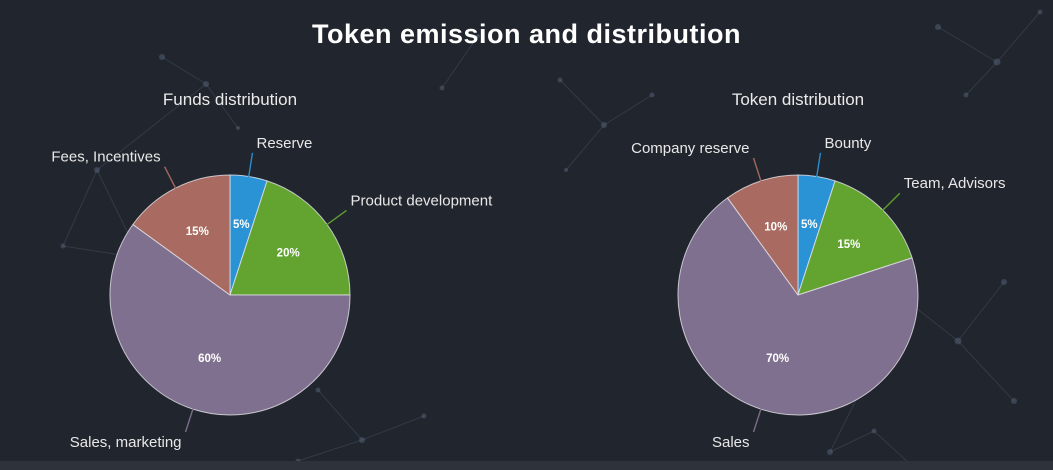 Image resolution: width=1053 pixels, height=470 pixels. Describe the element at coordinates (336, 217) in the screenshot. I see `label-leader-line-product-development` at that location.